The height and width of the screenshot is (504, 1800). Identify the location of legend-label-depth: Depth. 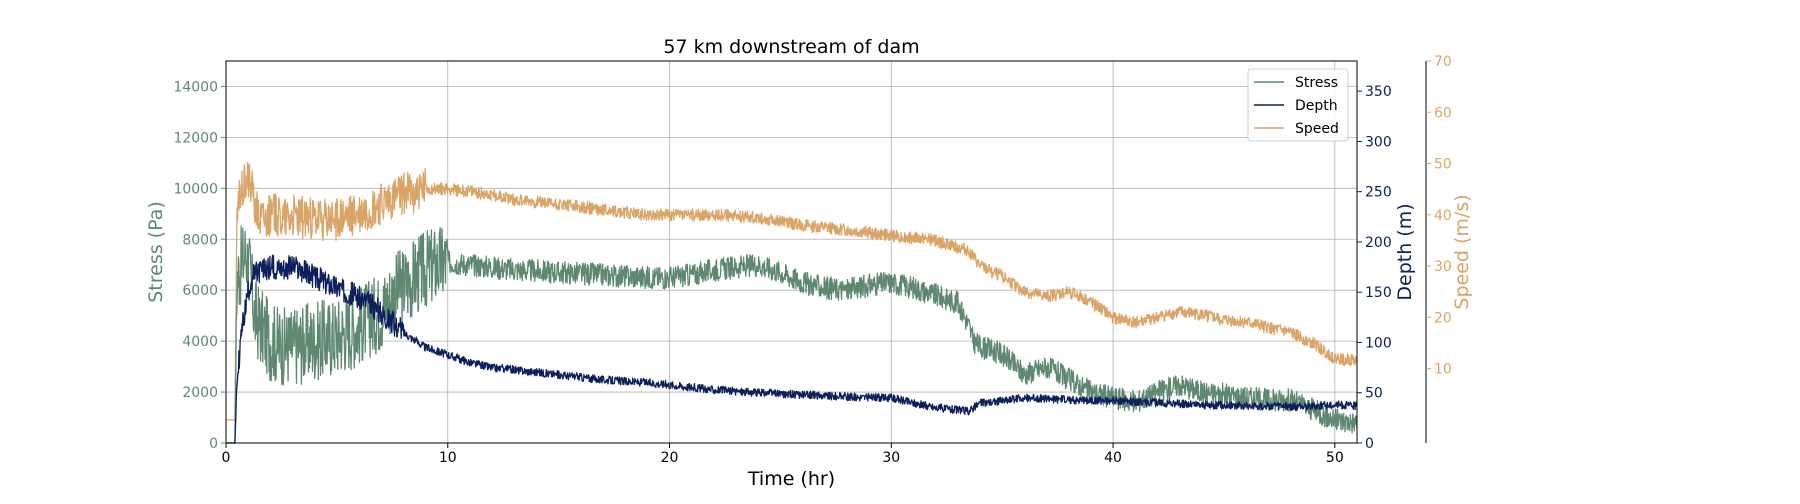
(1316, 106).